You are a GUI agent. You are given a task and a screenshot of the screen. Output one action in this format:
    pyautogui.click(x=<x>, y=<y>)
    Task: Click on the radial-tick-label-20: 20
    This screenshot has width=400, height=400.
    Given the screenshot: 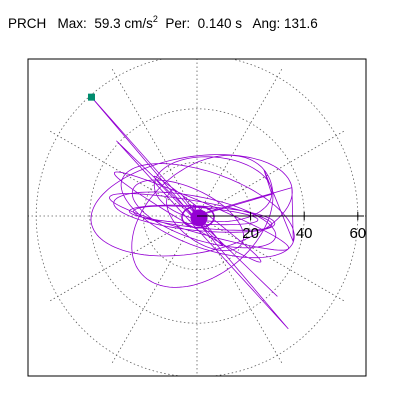 What is the action you would take?
    pyautogui.click(x=250, y=233)
    